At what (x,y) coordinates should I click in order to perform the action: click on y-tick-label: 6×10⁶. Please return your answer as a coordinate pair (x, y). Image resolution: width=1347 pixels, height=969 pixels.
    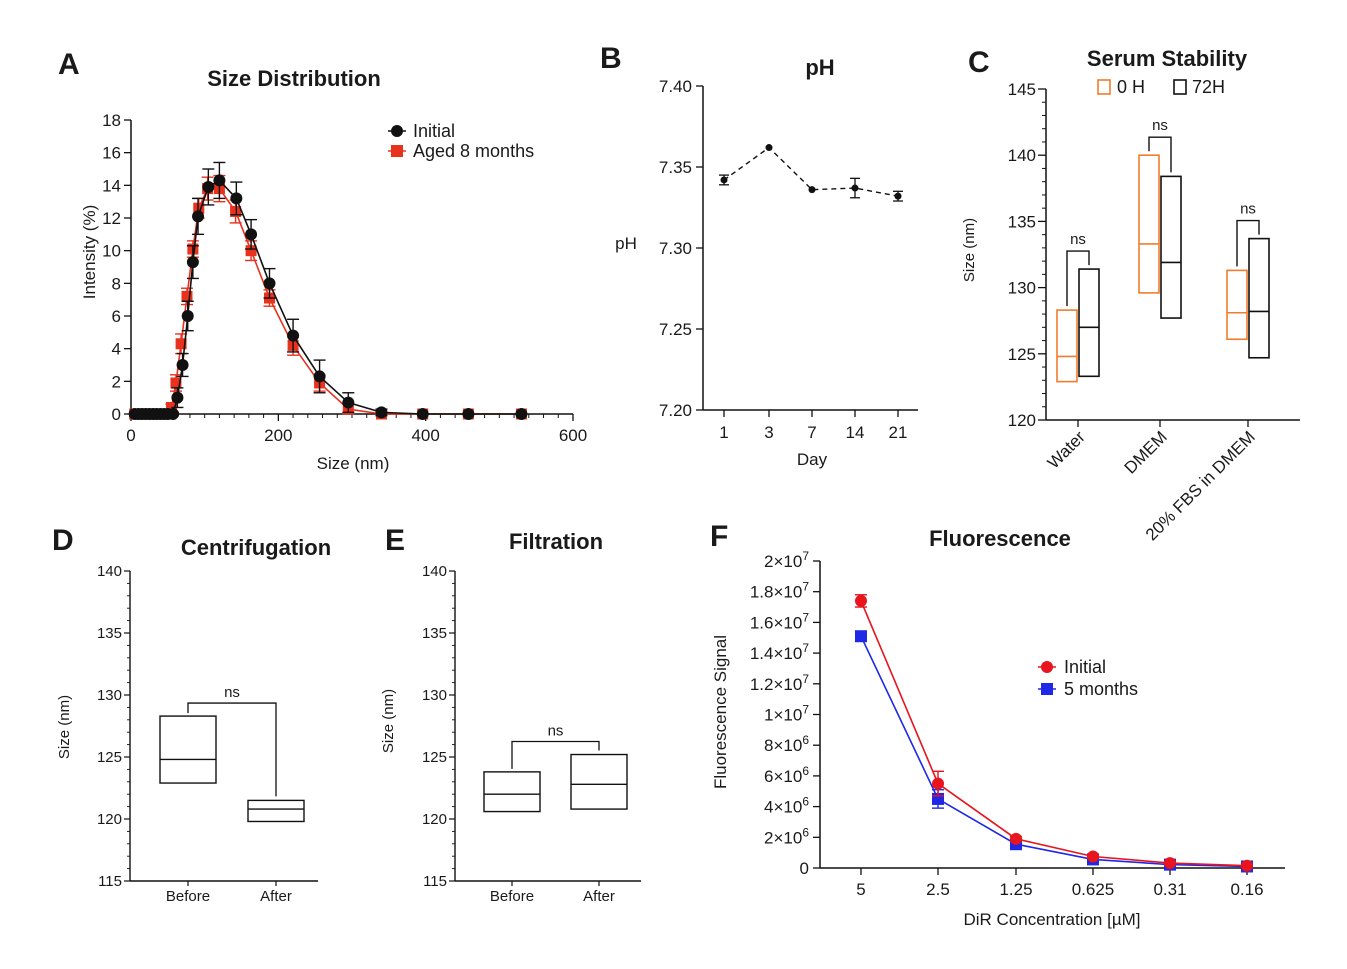
    Looking at the image, I should click on (786, 775).